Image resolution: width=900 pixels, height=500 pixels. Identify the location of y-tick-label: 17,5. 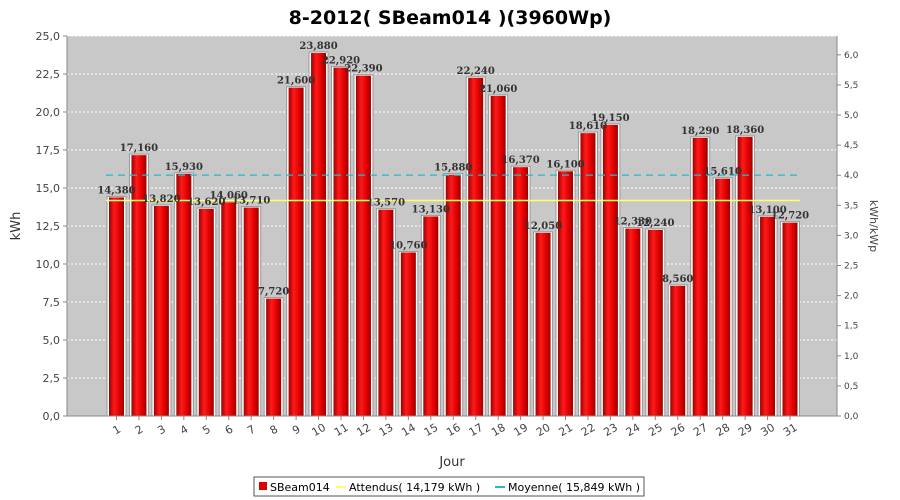
(48, 150).